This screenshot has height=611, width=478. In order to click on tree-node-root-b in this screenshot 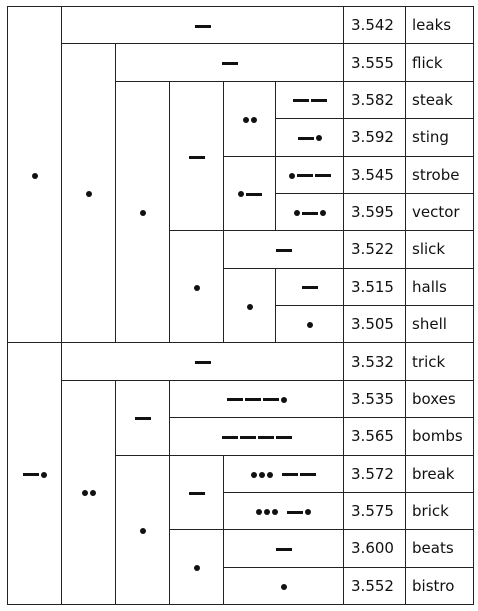, I will do `click(34, 473)`.